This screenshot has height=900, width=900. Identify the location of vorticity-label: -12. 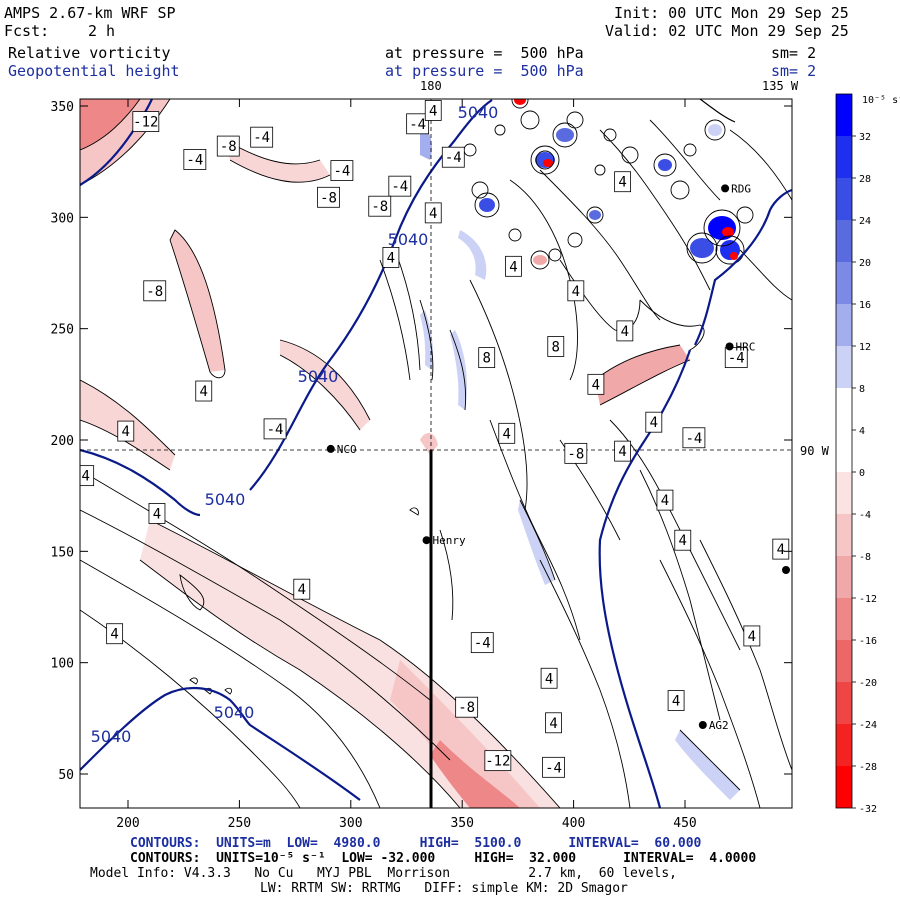
(145, 123).